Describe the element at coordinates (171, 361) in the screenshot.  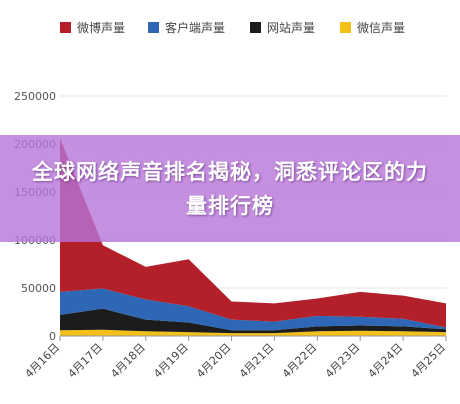
I see `x-tick-label: 4月19日` at that location.